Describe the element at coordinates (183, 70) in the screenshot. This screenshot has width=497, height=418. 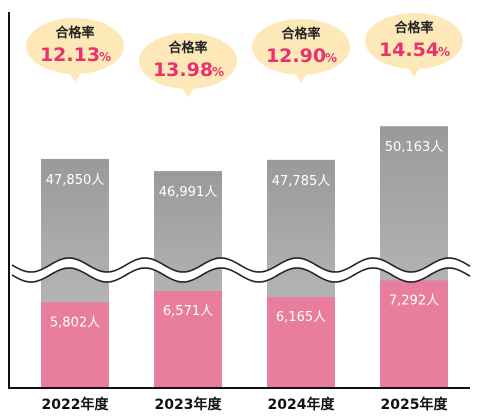
I see `pass-rate-value: 13.98` at that location.